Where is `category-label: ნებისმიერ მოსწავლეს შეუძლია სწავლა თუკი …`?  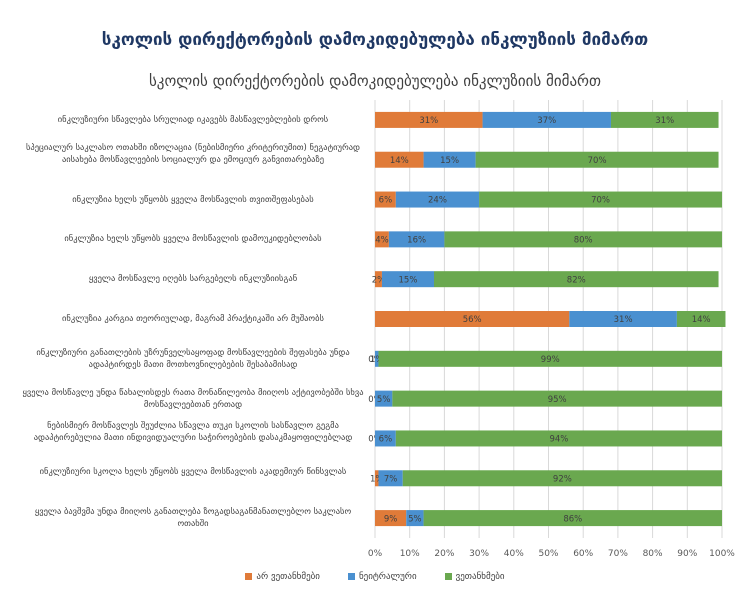 category-label: ნებისმიერ მოსწავლეს შეუძლია სწავლა თუკი … is located at coordinates (193, 432).